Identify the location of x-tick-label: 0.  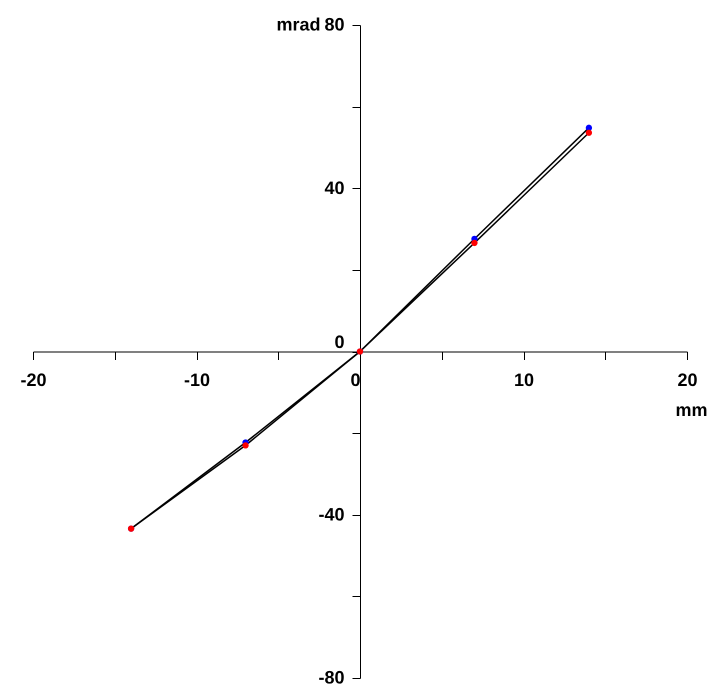
(355, 380).